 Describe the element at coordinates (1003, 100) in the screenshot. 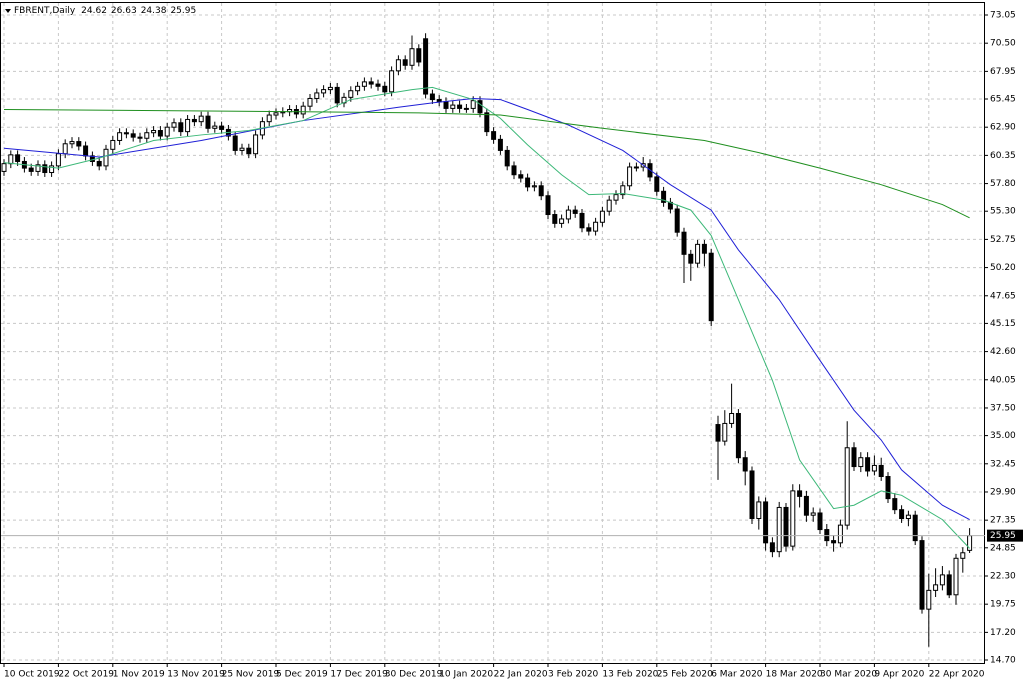

I see `y-tick-label: 65.45` at that location.